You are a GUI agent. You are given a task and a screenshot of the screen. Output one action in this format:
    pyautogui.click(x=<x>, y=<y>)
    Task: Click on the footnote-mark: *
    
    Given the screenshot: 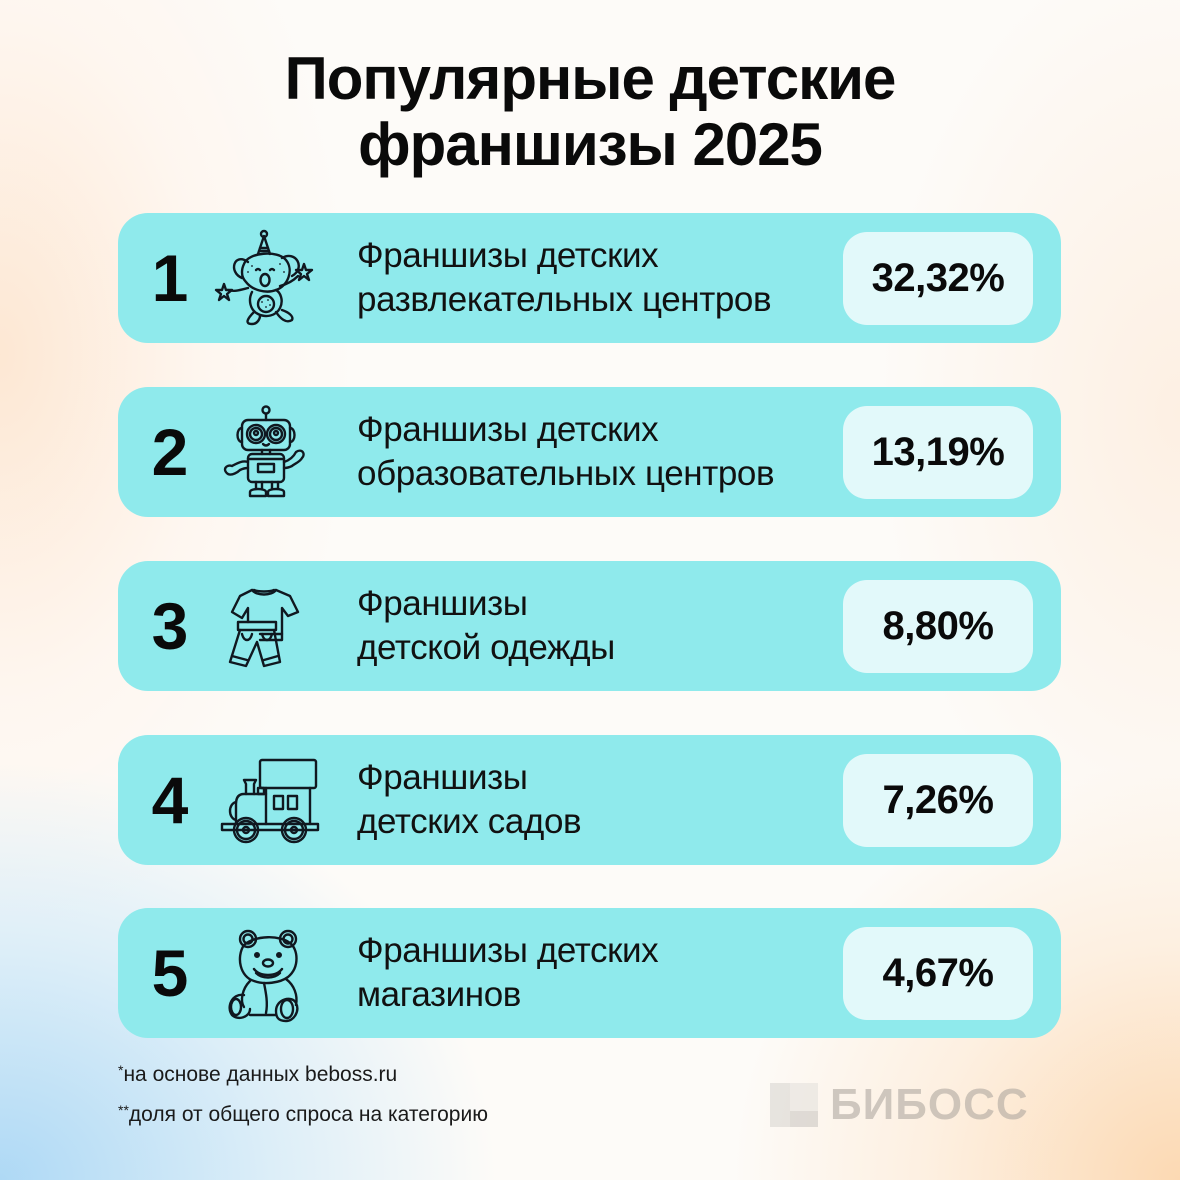 What is the action you would take?
    pyautogui.click(x=121, y=1070)
    